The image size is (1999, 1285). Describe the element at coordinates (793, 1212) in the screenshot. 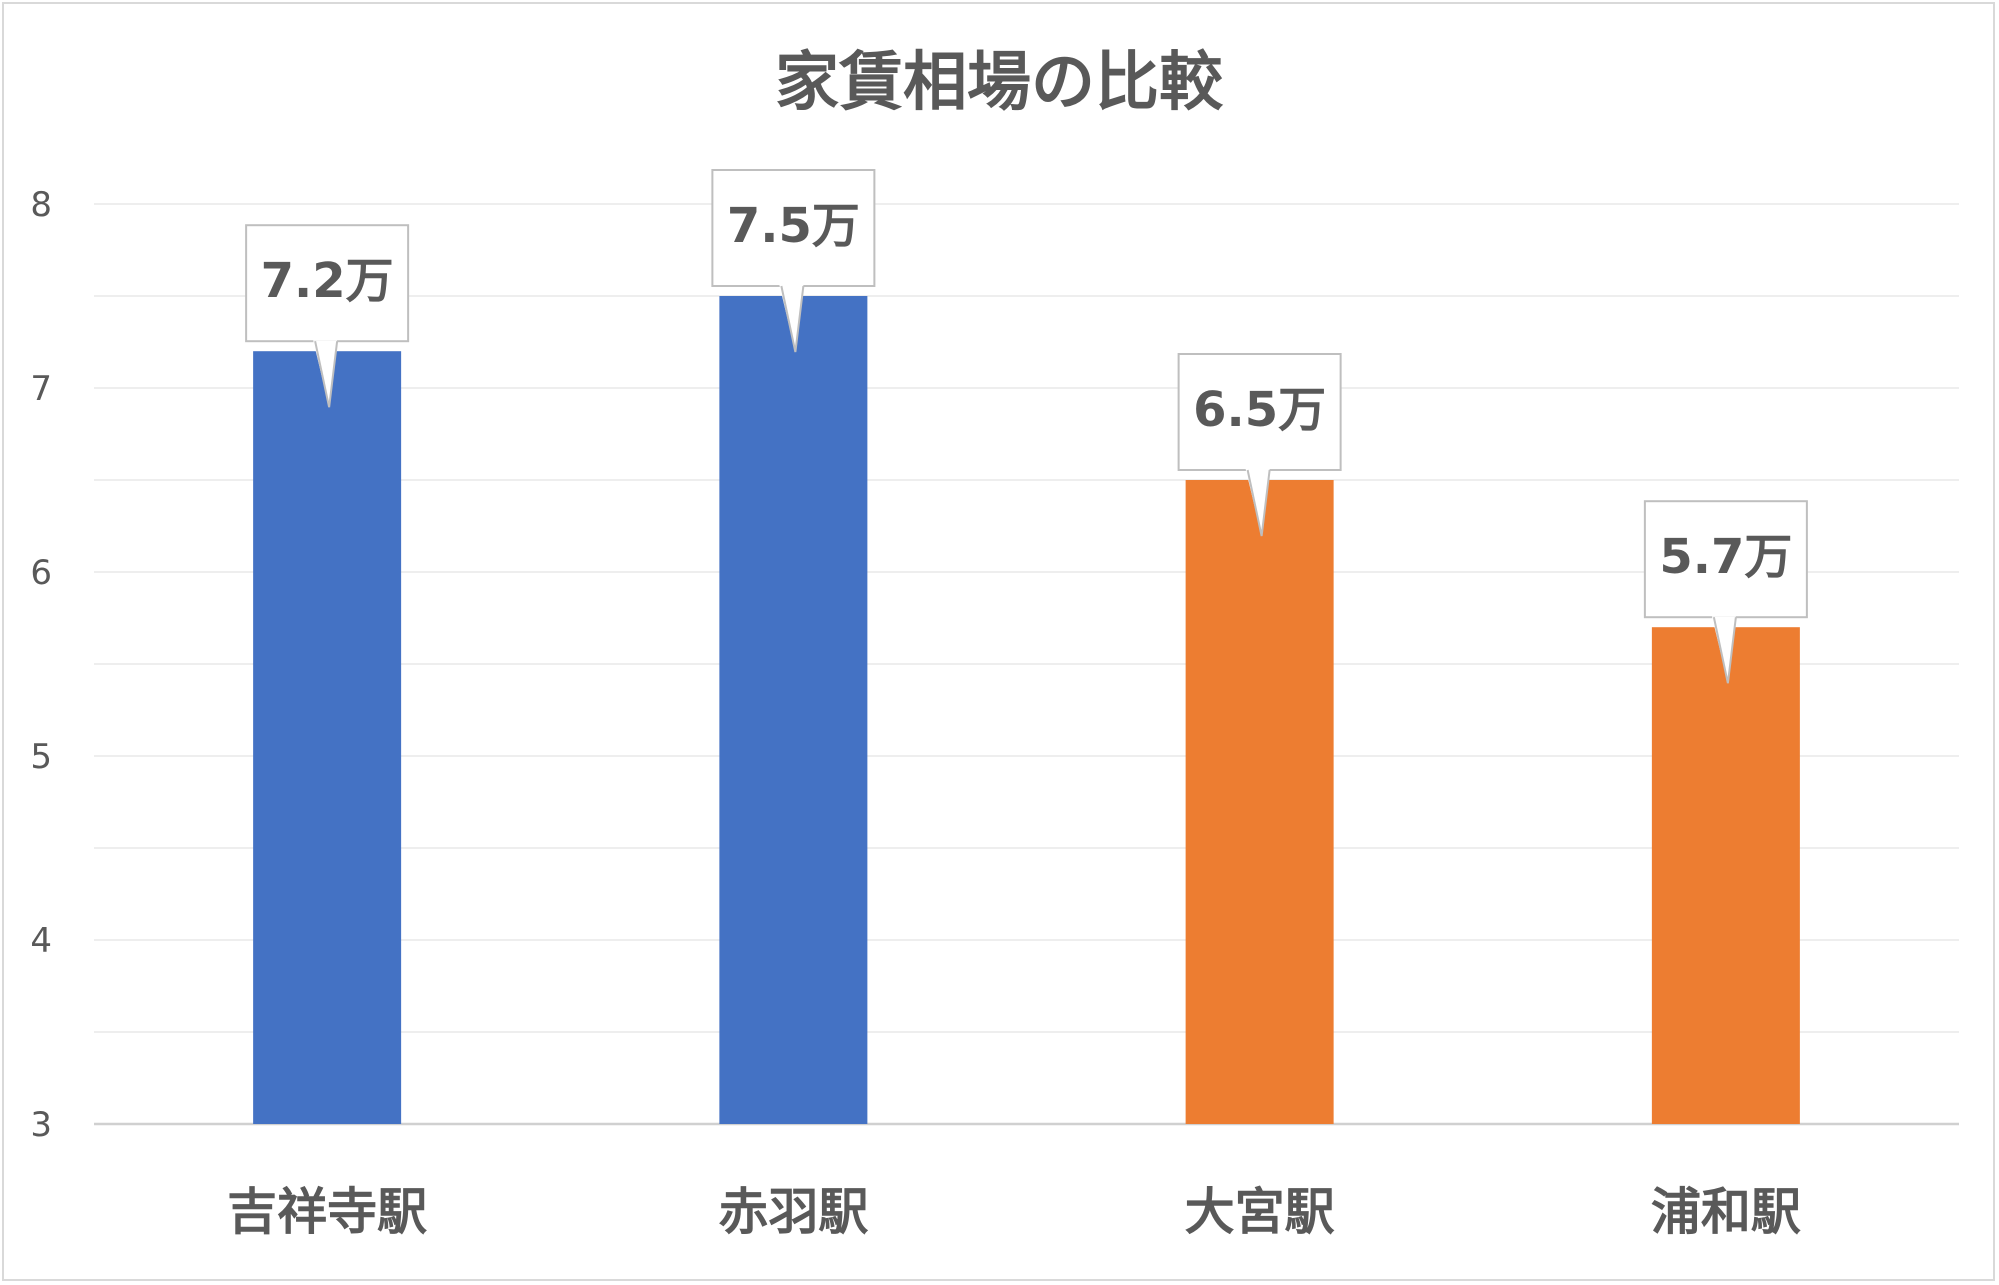

I see `category-label: 赤羽駅` at that location.